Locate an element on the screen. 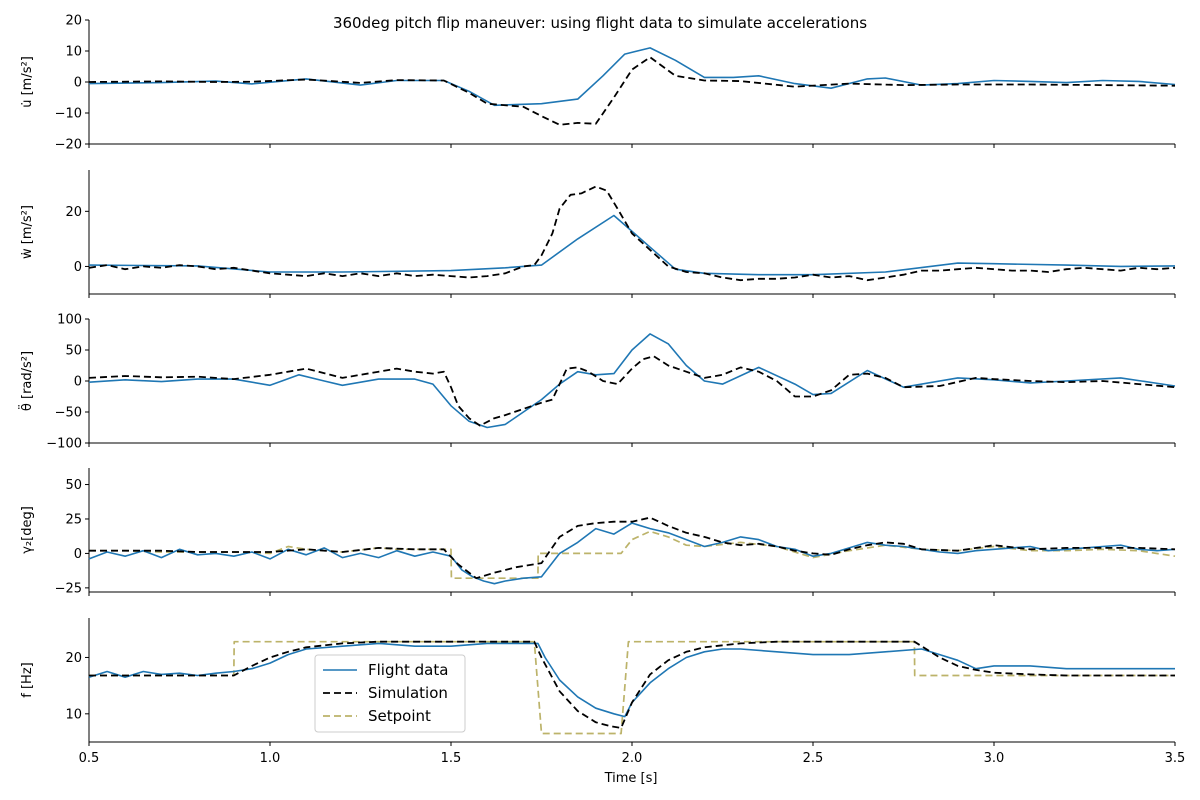 The height and width of the screenshot is (800, 1200). x-tick-label: 2.0 is located at coordinates (632, 758).